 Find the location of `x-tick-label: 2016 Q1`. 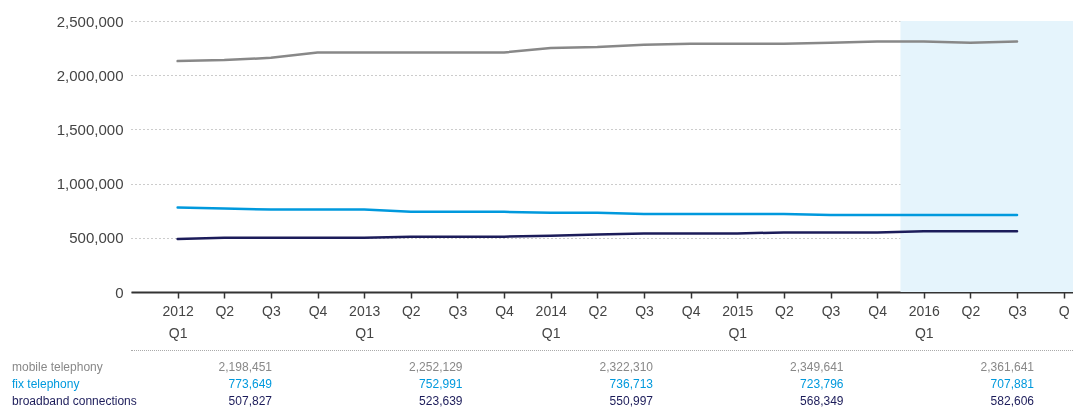

x-tick-label: 2016 Q1 is located at coordinates (924, 321).